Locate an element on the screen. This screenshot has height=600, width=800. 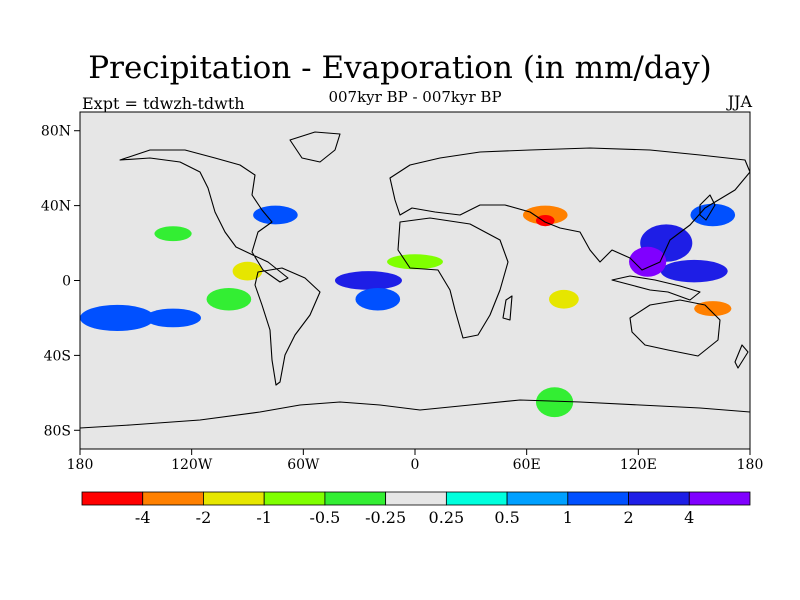
coast-africa is located at coordinates (453, 278).